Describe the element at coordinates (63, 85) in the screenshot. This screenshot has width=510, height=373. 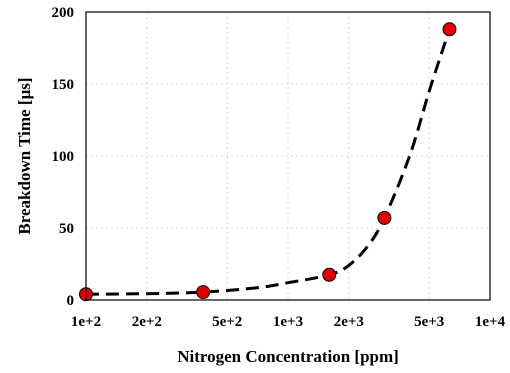
I see `y-tick-label: 150` at that location.